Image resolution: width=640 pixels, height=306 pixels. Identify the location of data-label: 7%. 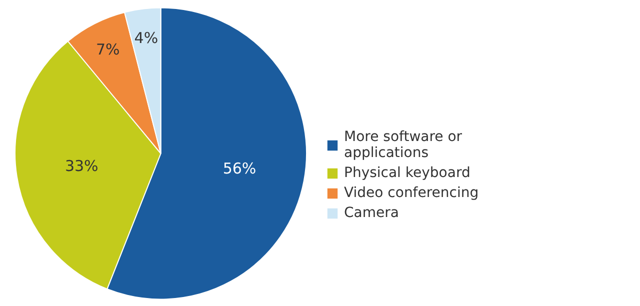
(108, 49).